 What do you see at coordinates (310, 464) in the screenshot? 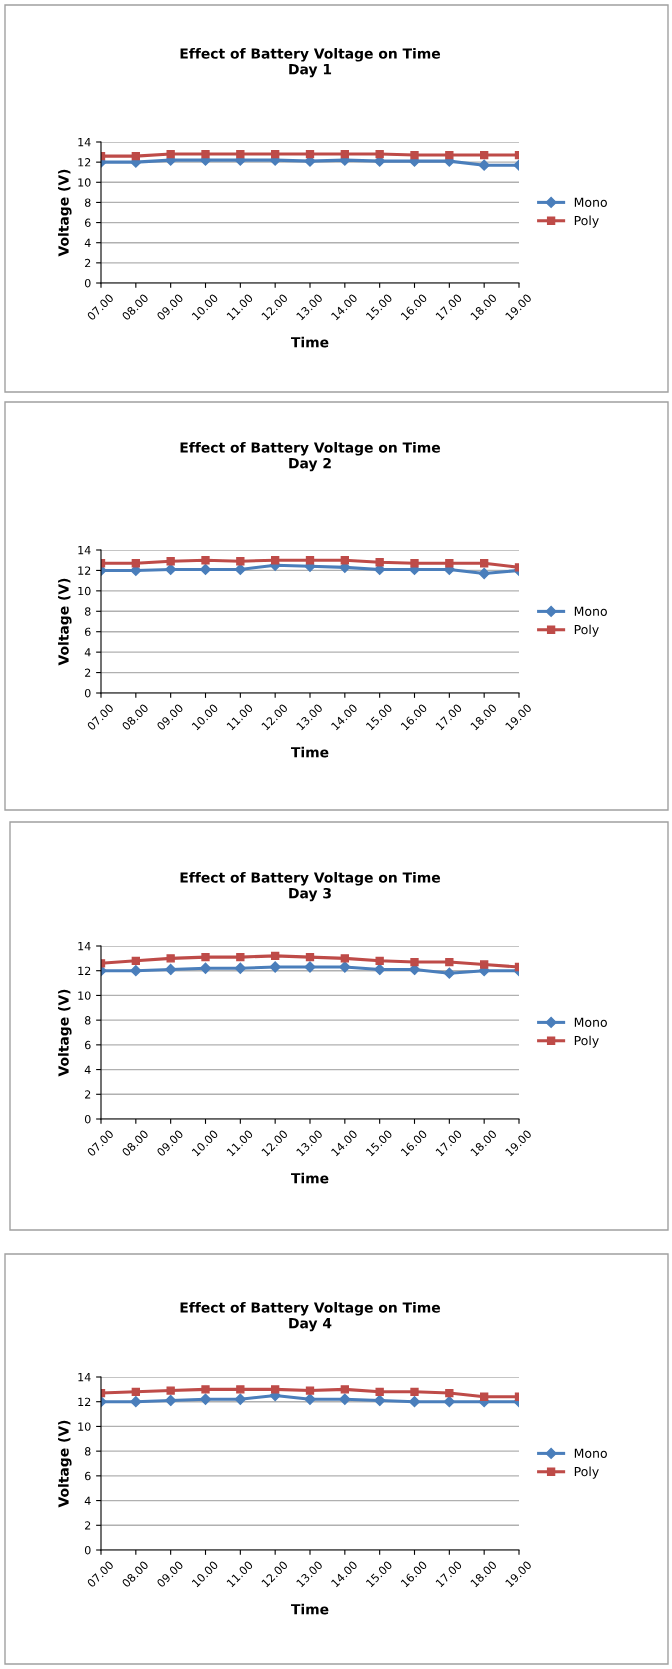
I see `chart-subtitle: Day 2` at bounding box center [310, 464].